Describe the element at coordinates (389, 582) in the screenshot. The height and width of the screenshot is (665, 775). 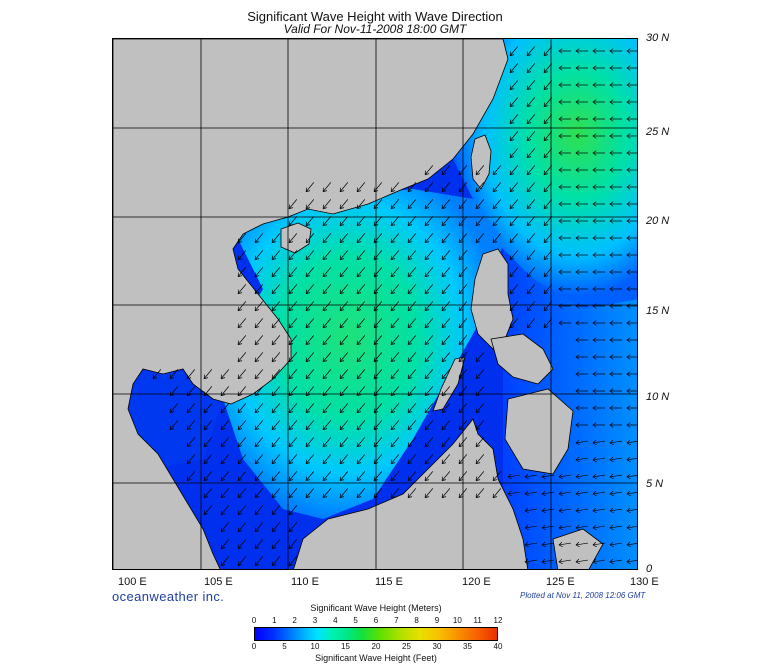
I see `lon-label-115e: 115 E` at that location.